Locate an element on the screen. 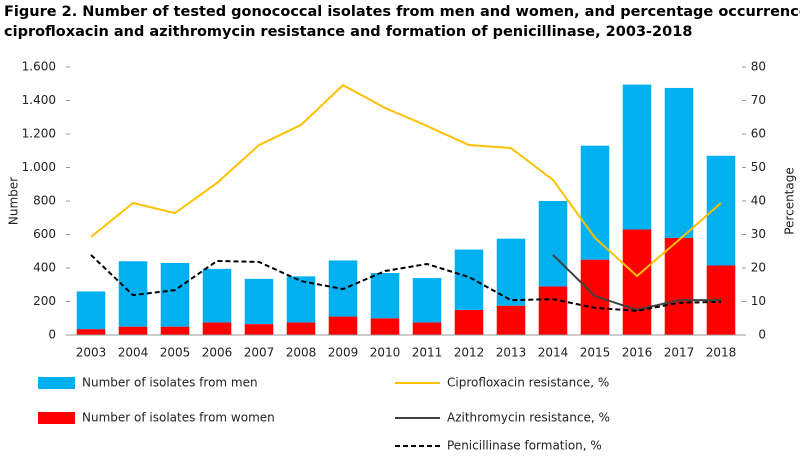 The height and width of the screenshot is (457, 800). y2-tick-label: 60 is located at coordinates (758, 134).